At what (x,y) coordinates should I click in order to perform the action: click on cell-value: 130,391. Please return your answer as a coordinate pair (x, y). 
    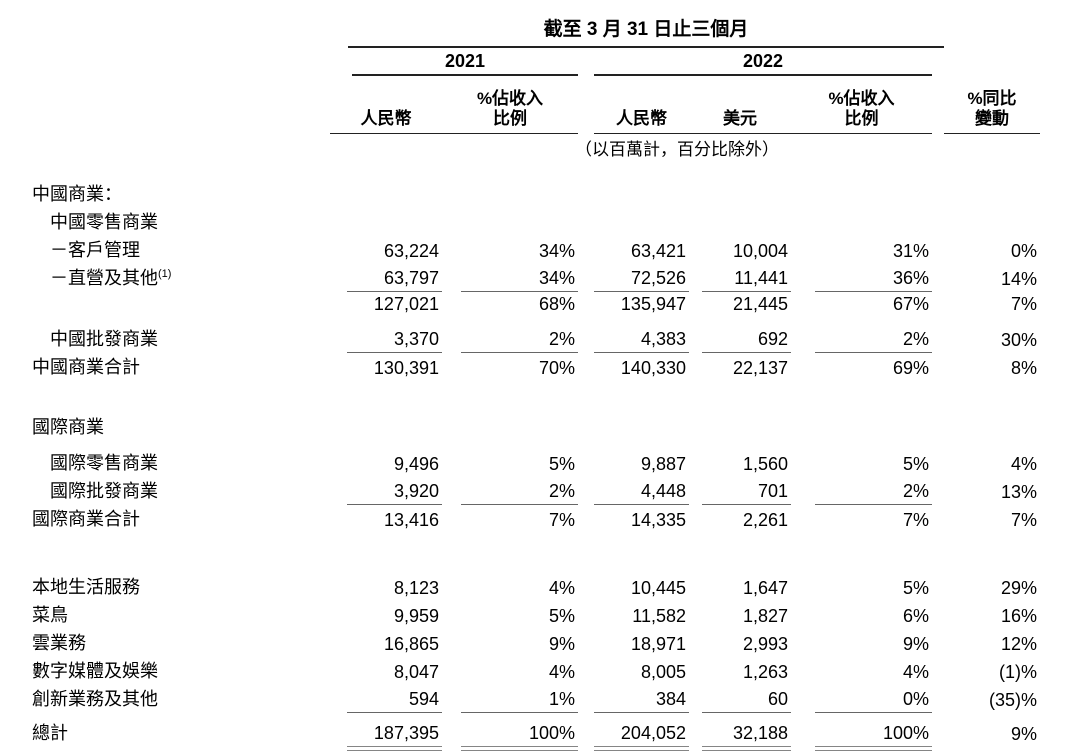
    Looking at the image, I should click on (406, 368).